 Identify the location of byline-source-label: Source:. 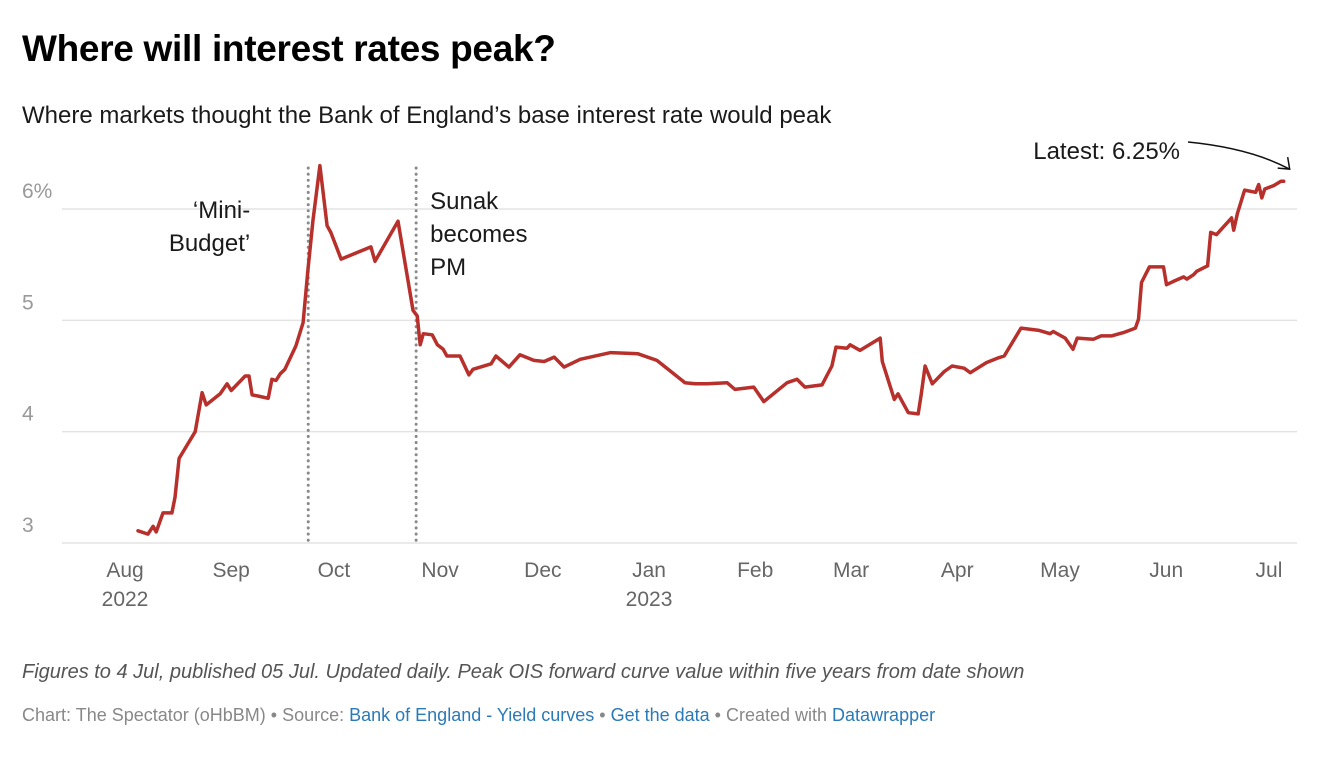
(316, 715).